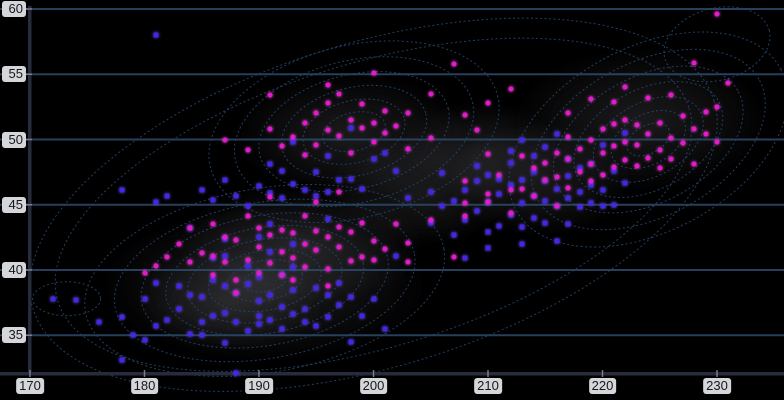 This screenshot has height=400, width=784. I want to click on x-axis-spine, so click(392, 374).